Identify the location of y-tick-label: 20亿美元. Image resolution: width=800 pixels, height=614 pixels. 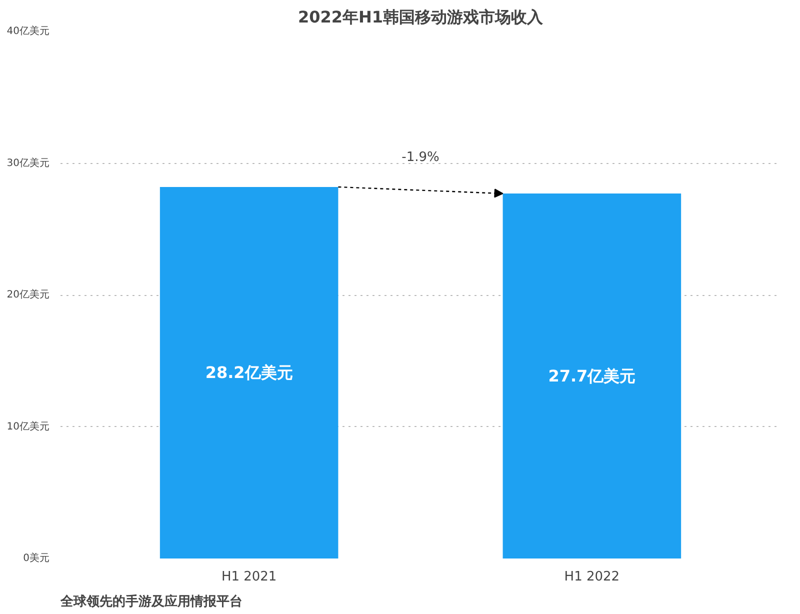
(28, 294).